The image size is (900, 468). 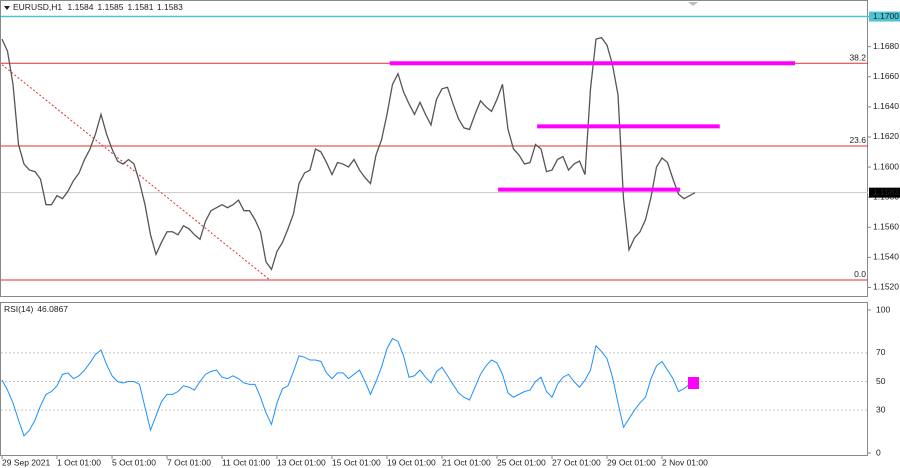 What do you see at coordinates (521, 462) in the screenshot?
I see `x-tick-label: 25 Oct 01:00` at bounding box center [521, 462].